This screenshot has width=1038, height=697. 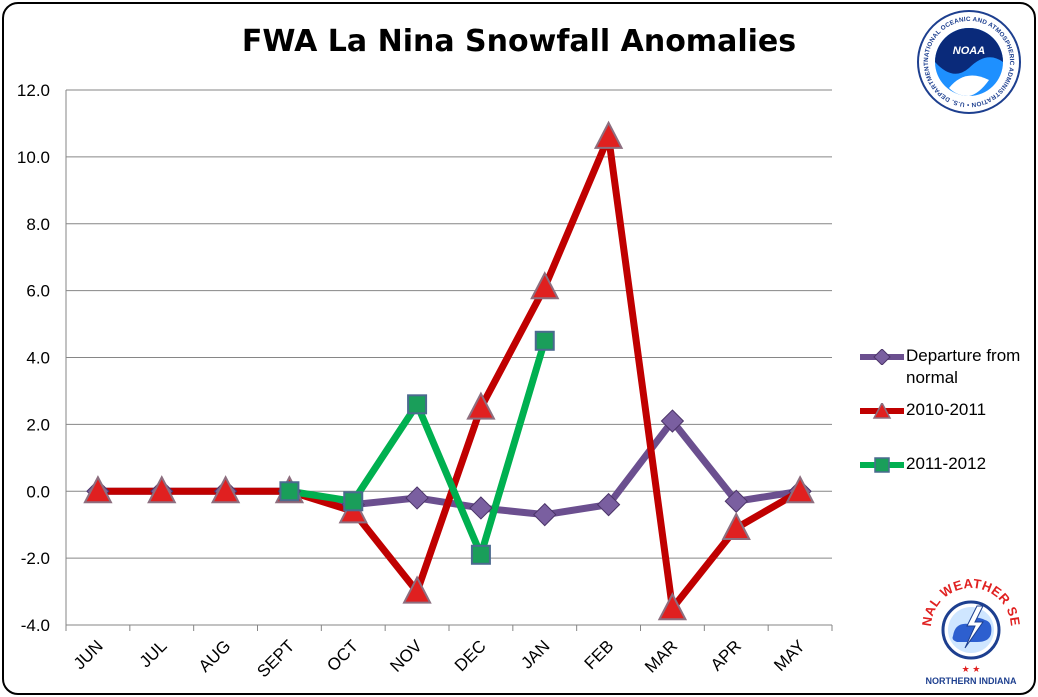 What do you see at coordinates (882, 411) in the screenshot?
I see `legend-swatch-2010-2011` at bounding box center [882, 411].